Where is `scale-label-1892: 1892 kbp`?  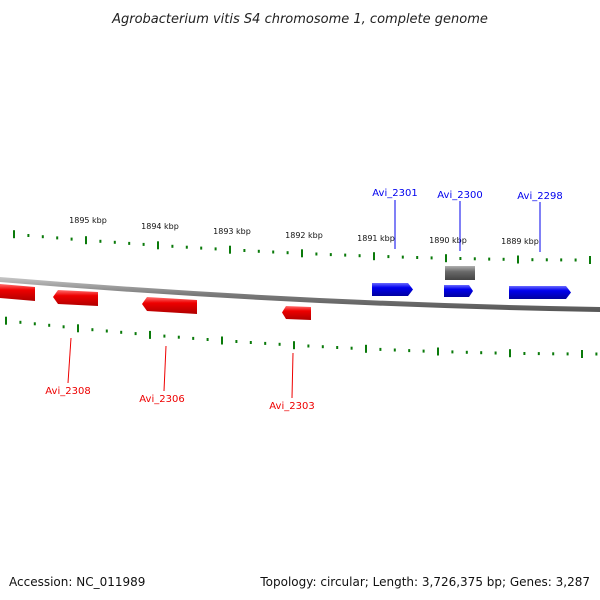 scale-label-1892: 1892 kbp is located at coordinates (304, 235).